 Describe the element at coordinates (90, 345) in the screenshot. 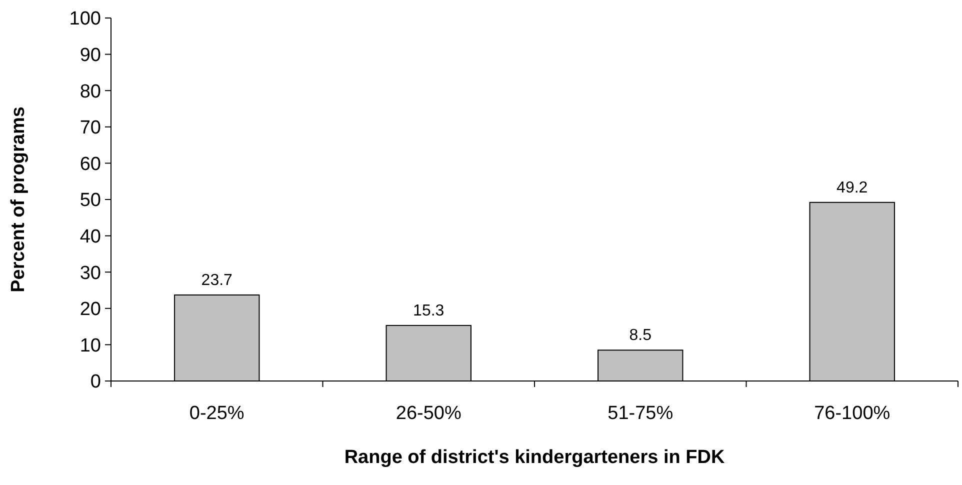

I see `y-tick-label: 10` at that location.